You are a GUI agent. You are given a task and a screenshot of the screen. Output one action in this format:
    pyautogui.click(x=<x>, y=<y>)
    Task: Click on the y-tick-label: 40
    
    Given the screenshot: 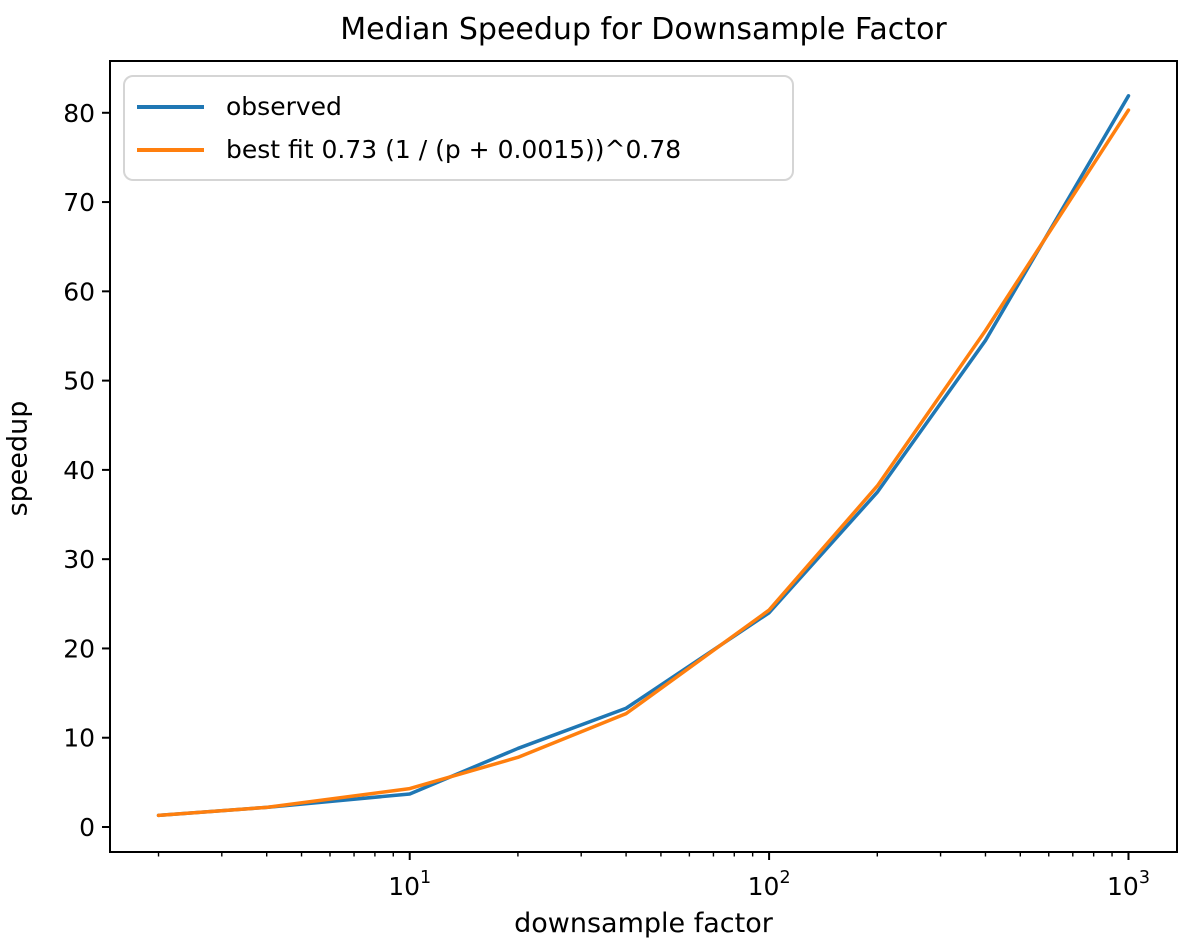 What is the action you would take?
    pyautogui.click(x=79, y=470)
    